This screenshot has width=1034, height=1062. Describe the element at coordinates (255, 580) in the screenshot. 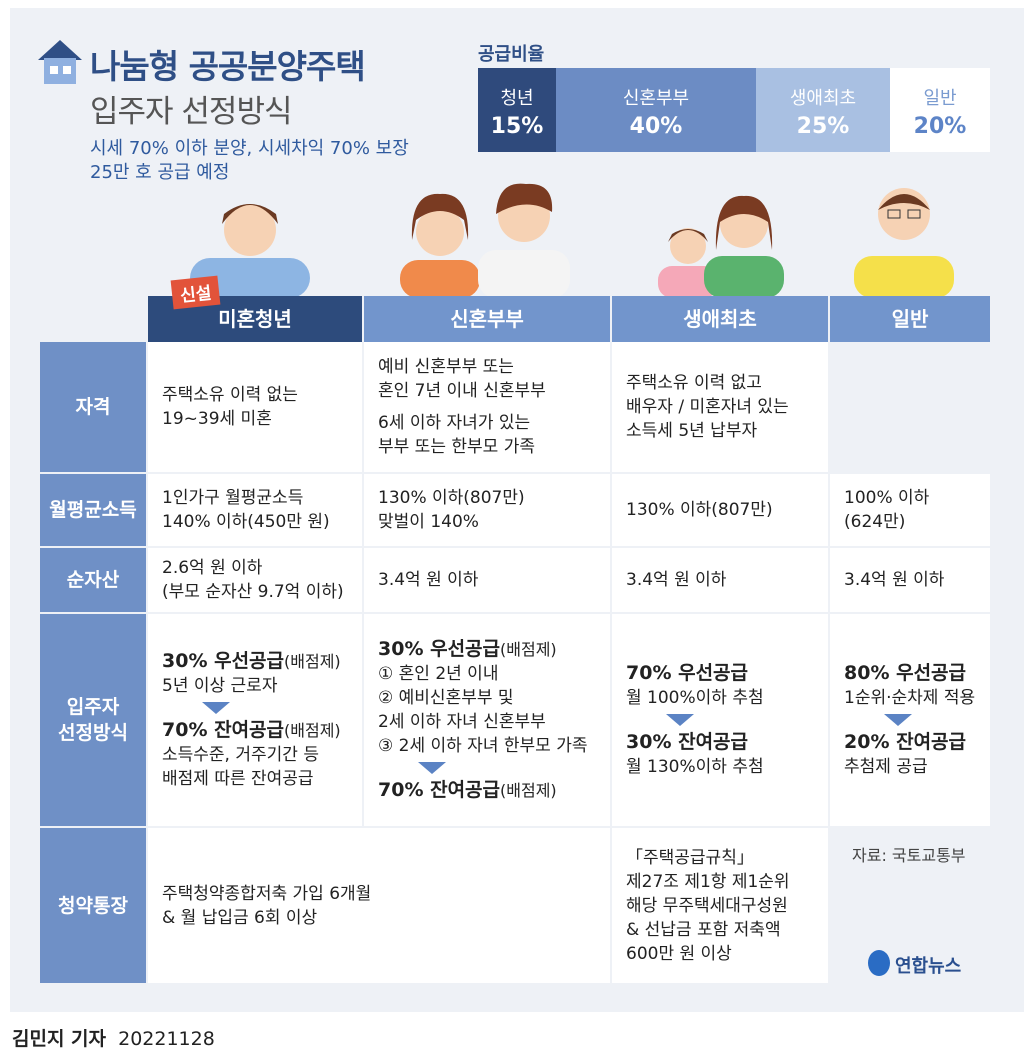

I see `block: 2.6억 원 이하 (부모 순자산 9.7억 이하)` at that location.